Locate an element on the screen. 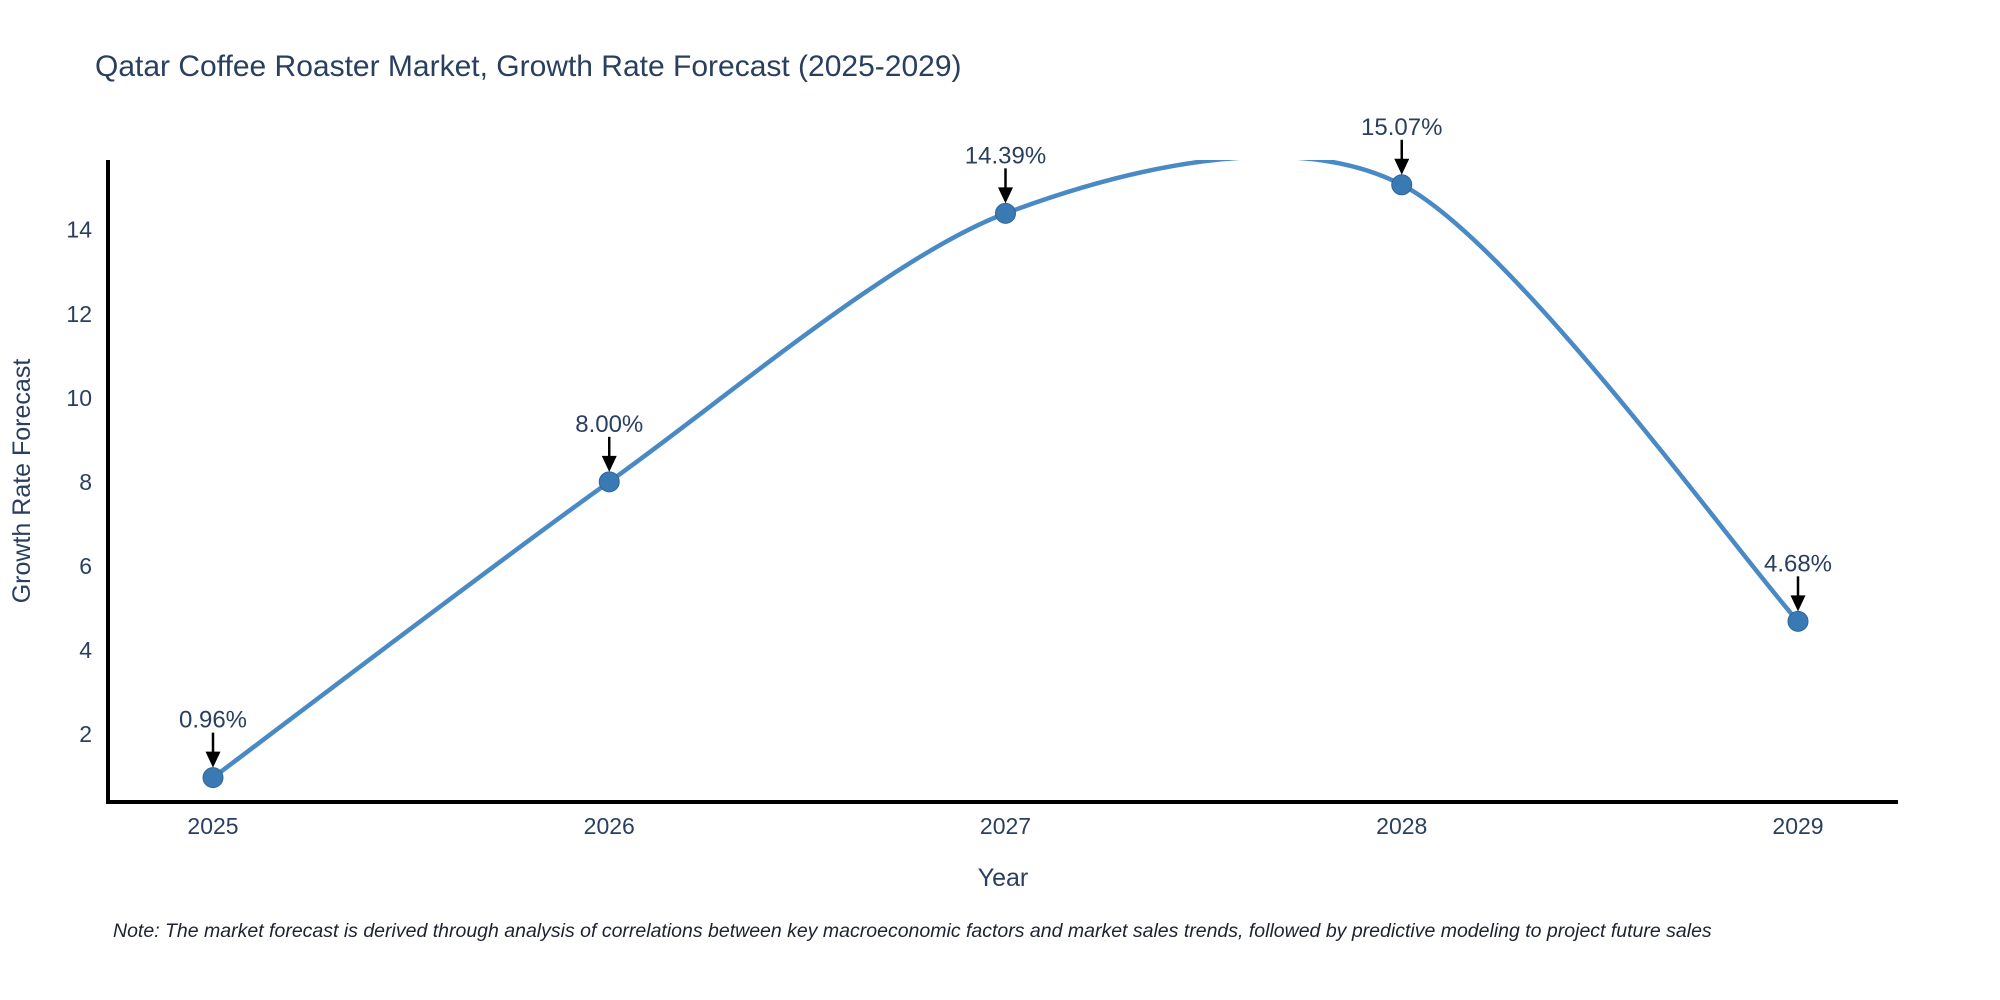  y-axis-title: Growth Rate Forecast is located at coordinates (22, 481).